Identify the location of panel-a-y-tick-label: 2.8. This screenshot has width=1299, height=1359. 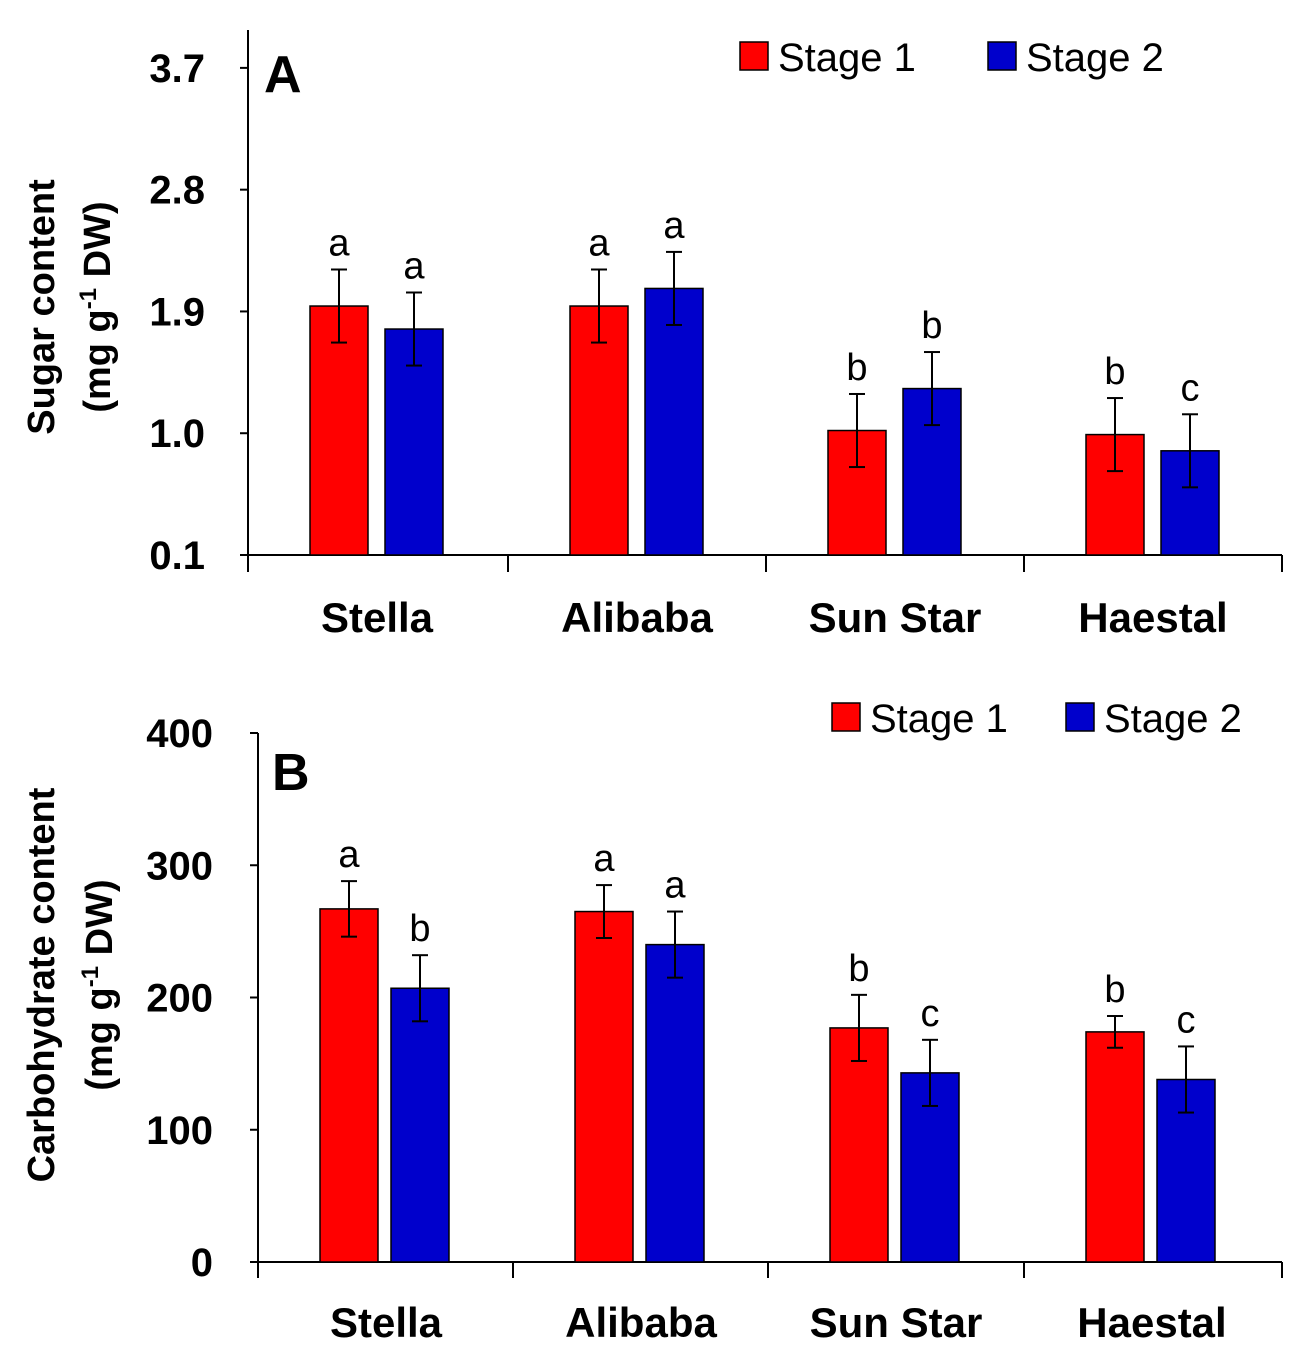
(177, 191).